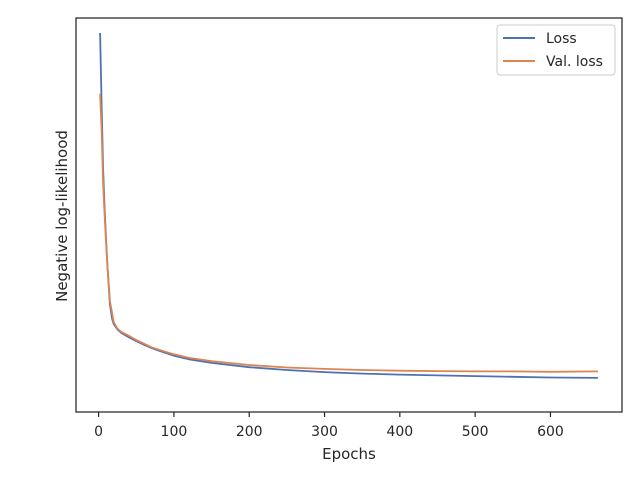 Image resolution: width=640 pixels, height=480 pixels. I want to click on x-tick-label: 400, so click(399, 432).